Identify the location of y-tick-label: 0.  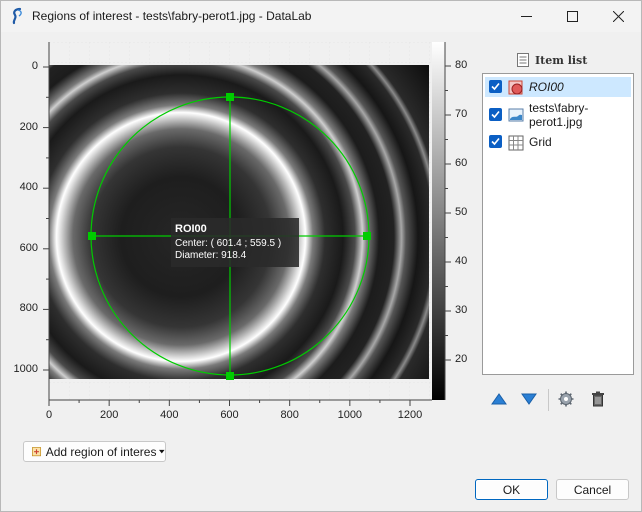
(34, 66).